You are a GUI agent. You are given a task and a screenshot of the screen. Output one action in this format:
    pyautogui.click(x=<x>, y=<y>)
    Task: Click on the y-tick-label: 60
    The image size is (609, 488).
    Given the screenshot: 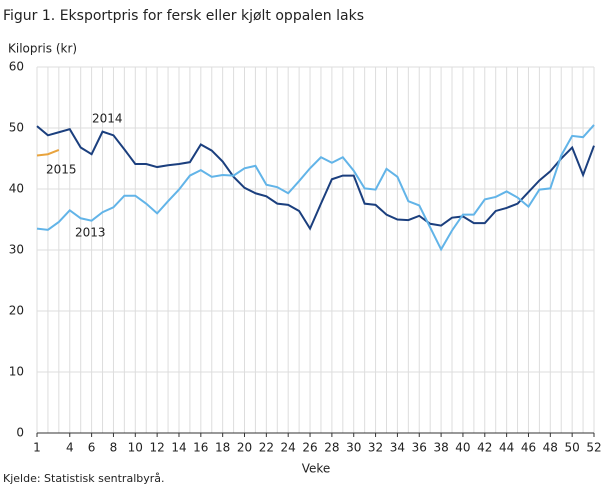 What is the action you would take?
    pyautogui.click(x=16, y=67)
    